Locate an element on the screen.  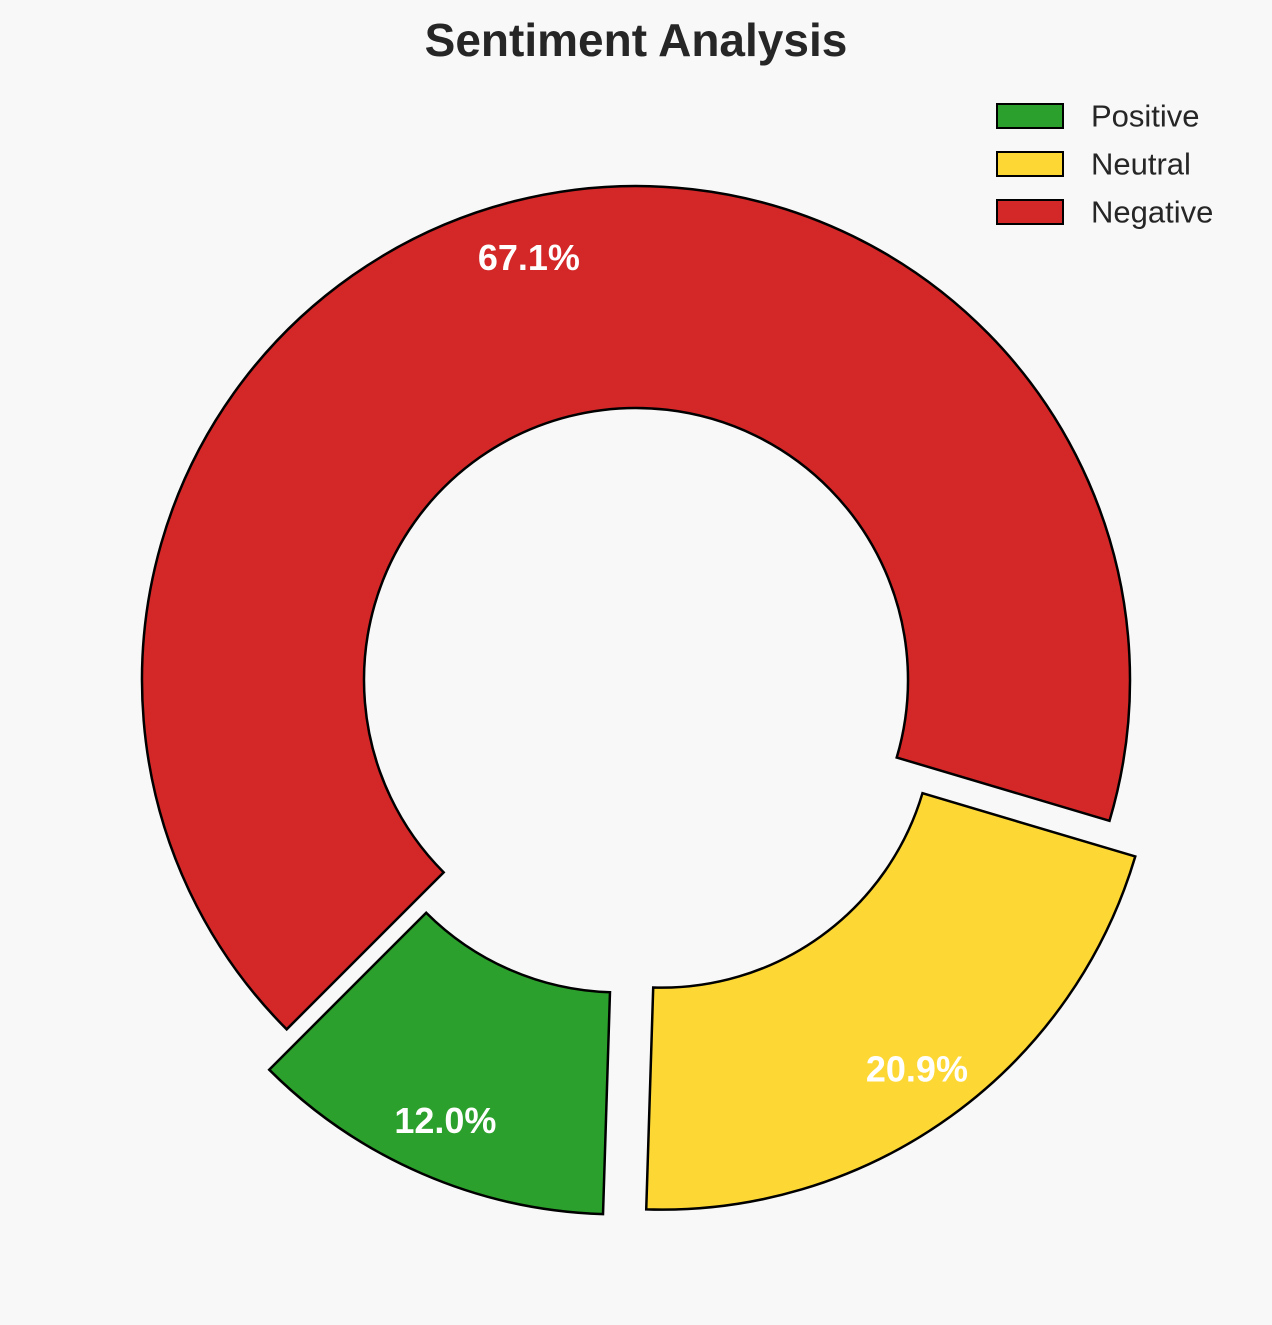
slice-neutral is located at coordinates (890, 1001).